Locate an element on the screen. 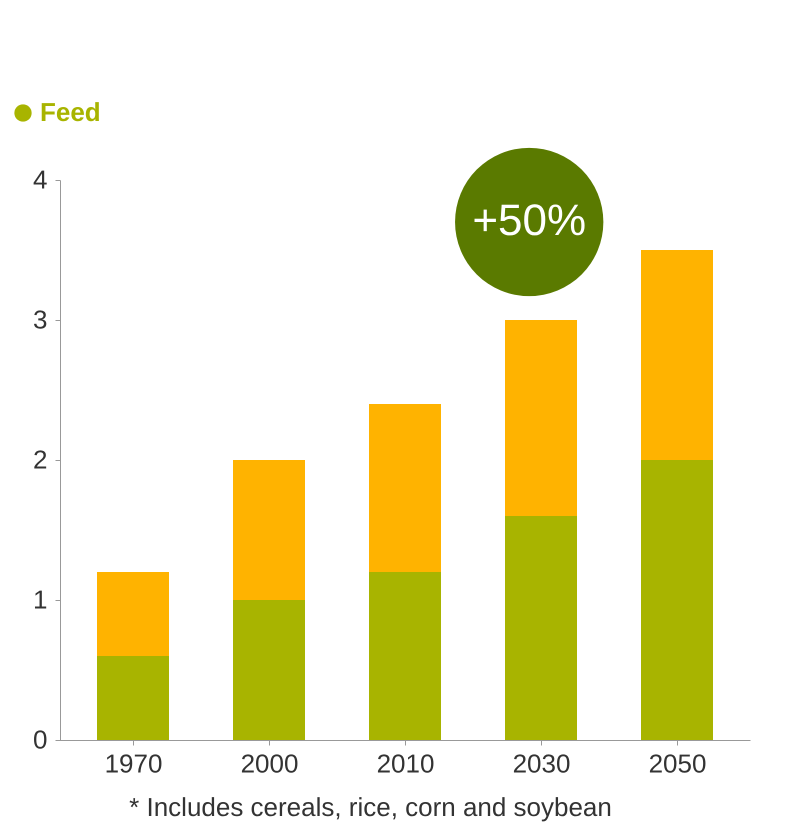 The height and width of the screenshot is (836, 792). text: * Includes cereals, rice, corn and soybean is located at coordinates (370, 807).